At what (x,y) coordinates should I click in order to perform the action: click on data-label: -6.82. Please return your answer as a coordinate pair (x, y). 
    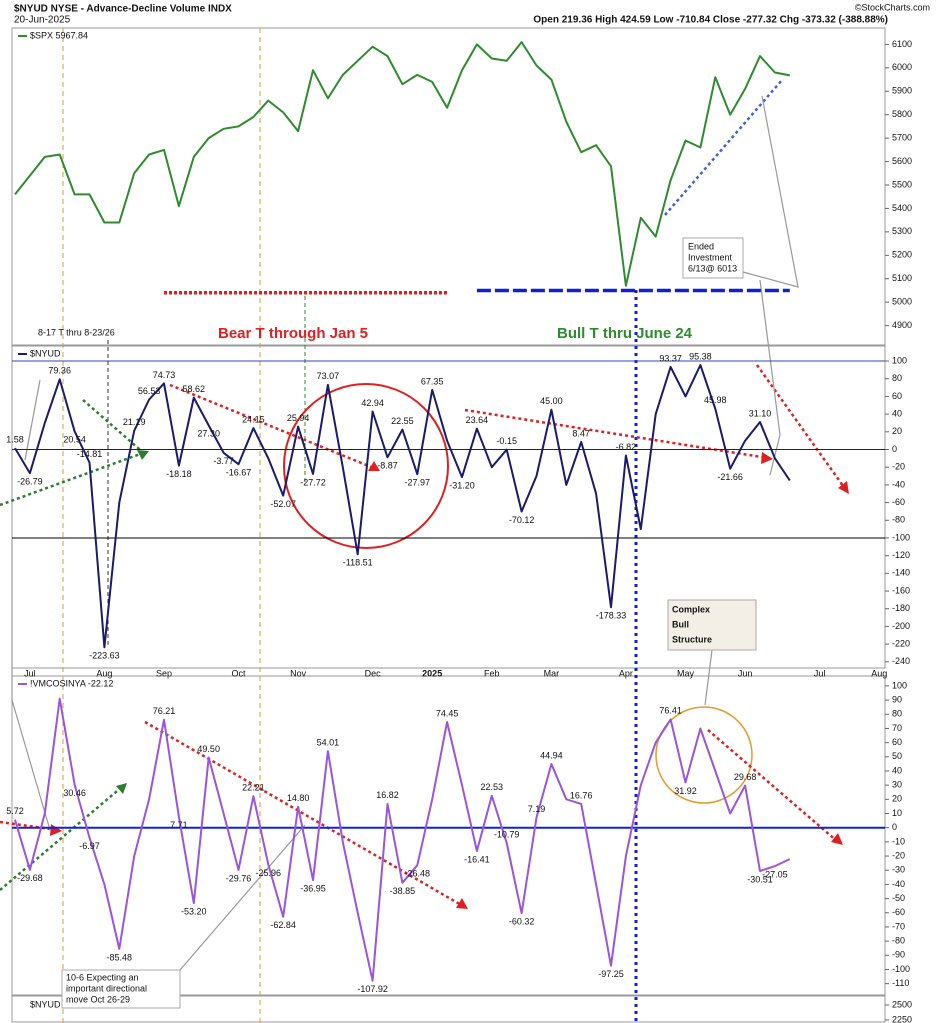
    Looking at the image, I should click on (626, 447).